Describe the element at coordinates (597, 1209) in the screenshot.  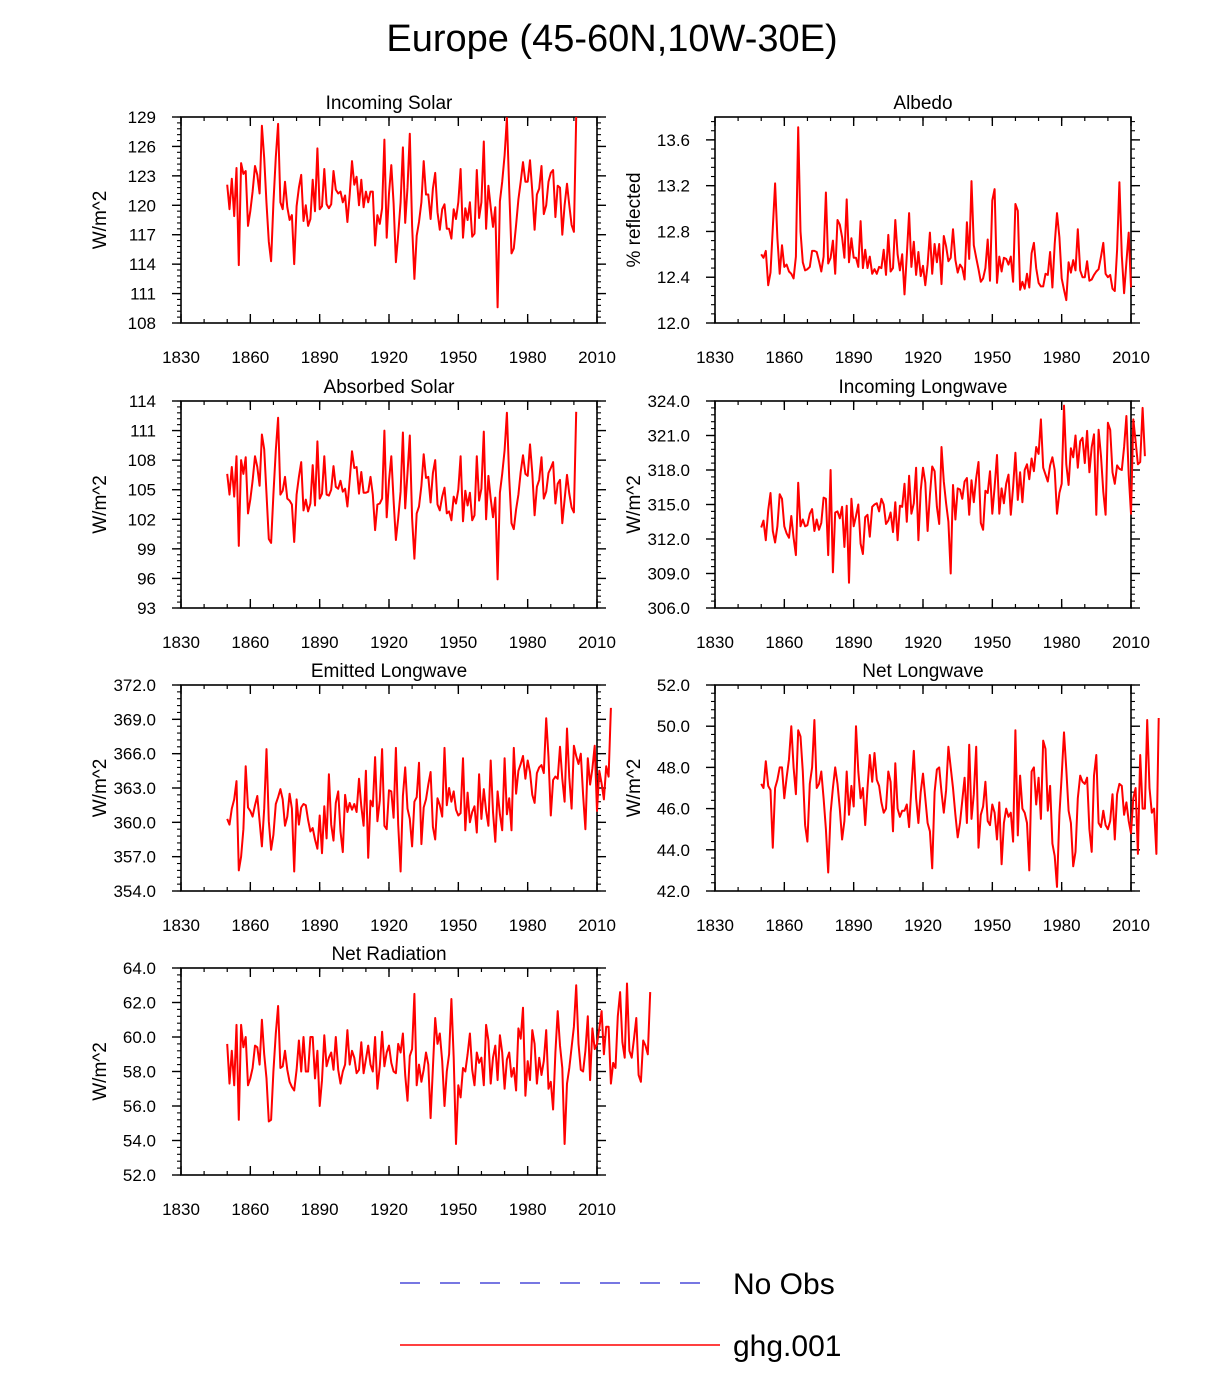
I see `net-radiation-x-tick-label: 2010` at that location.